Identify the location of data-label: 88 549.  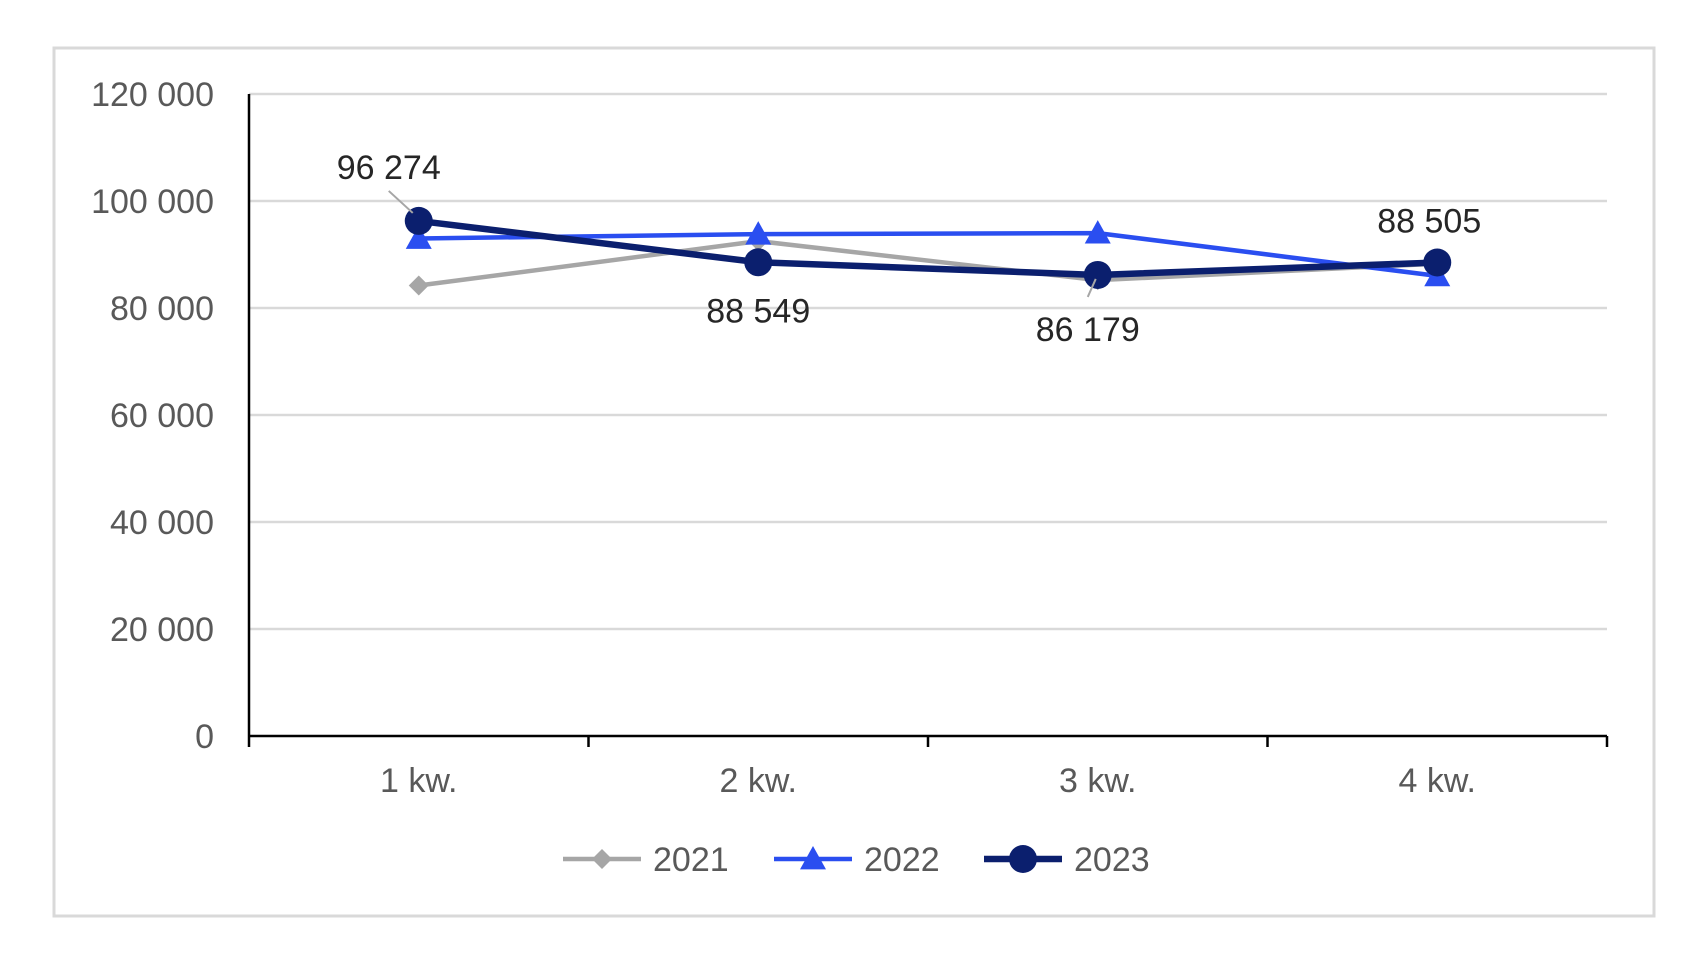
(758, 311).